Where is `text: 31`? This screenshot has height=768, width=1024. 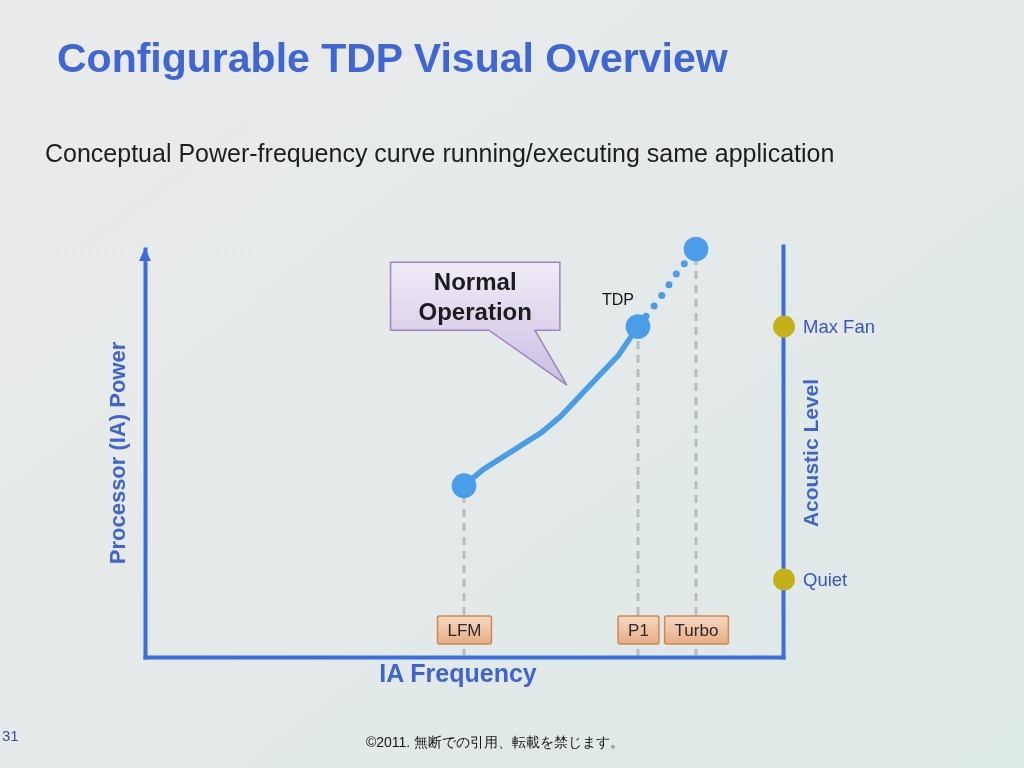
text: 31 is located at coordinates (10, 735).